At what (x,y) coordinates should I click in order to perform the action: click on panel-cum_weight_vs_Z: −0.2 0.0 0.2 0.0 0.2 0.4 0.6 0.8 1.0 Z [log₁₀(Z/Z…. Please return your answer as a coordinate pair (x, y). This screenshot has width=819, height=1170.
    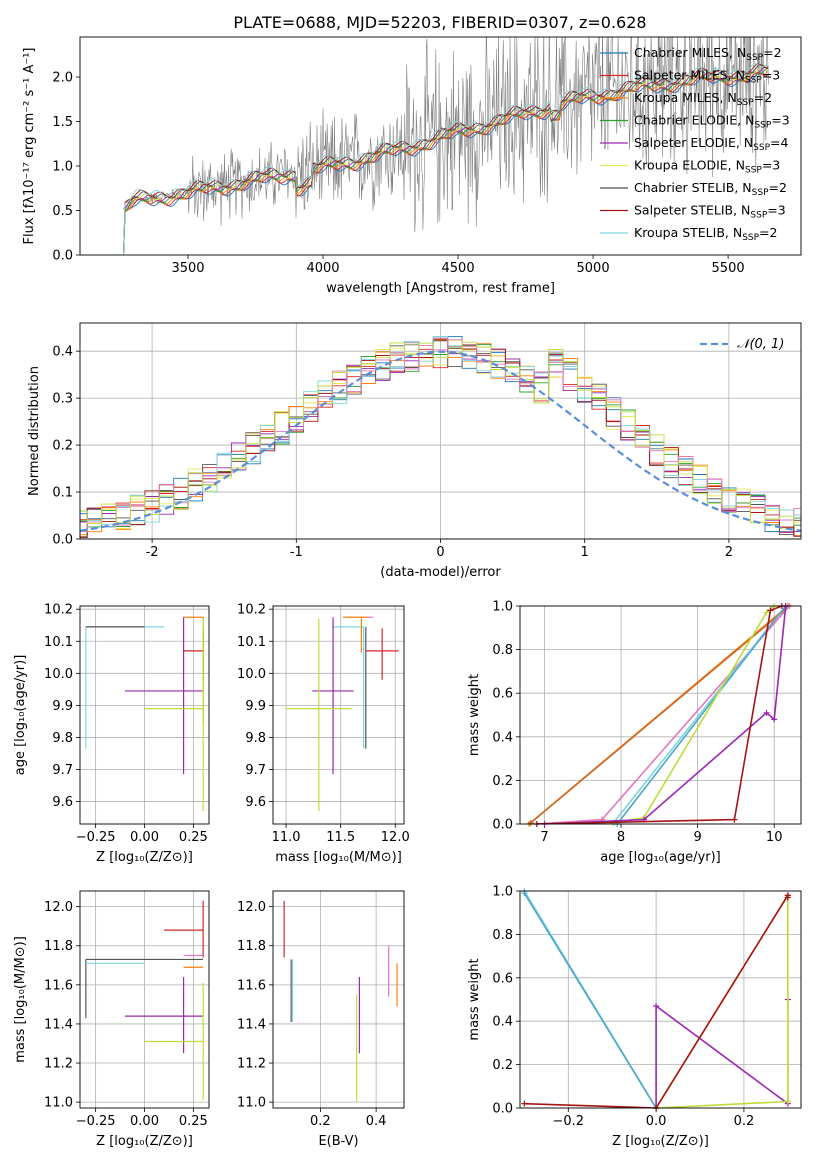
    Looking at the image, I should click on (634, 1017).